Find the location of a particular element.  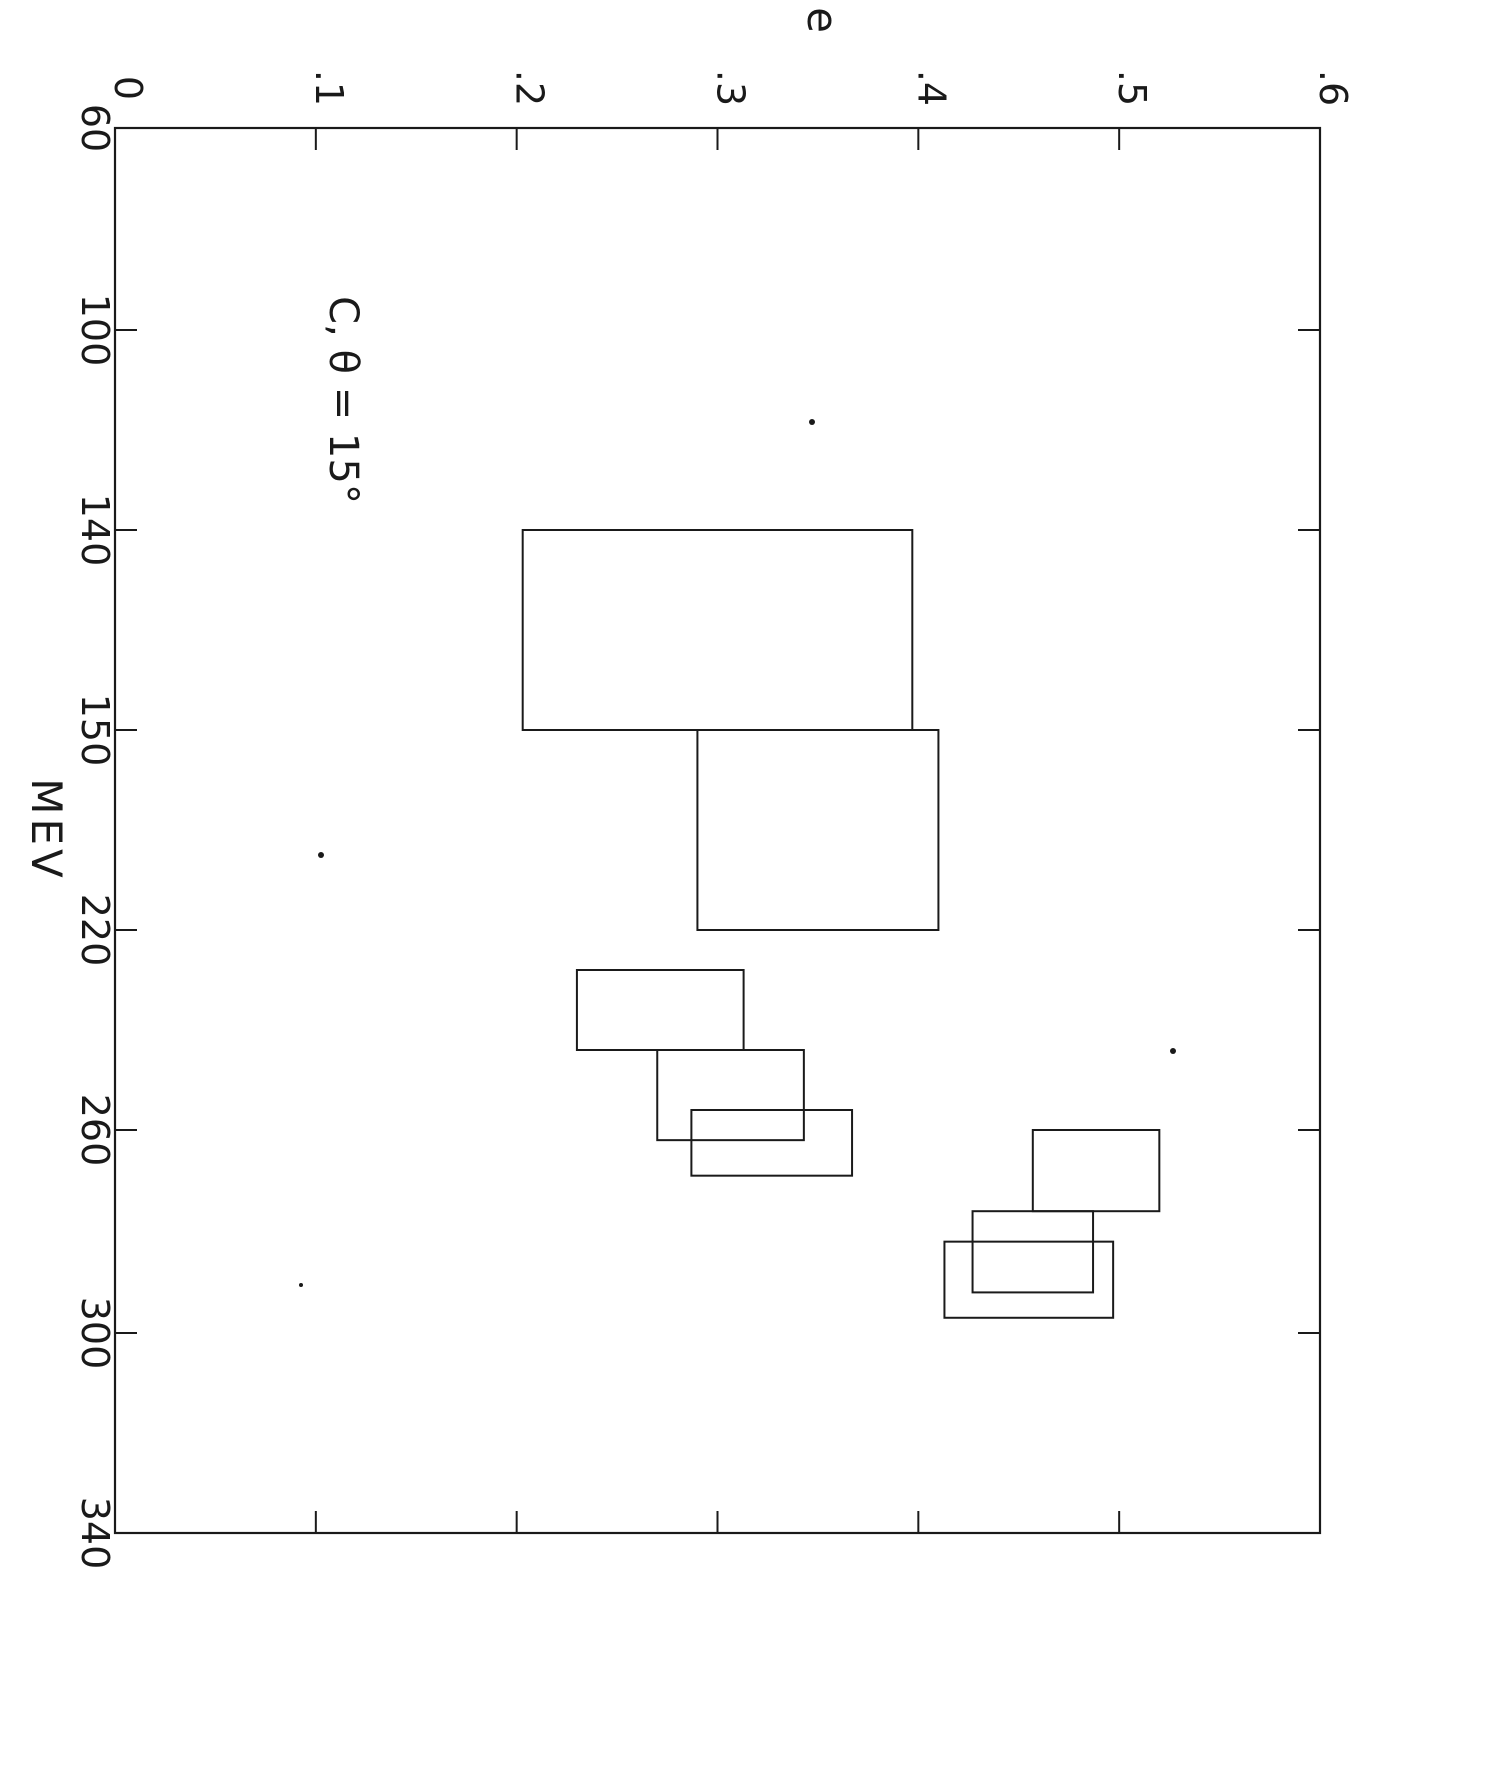

y-tick-label: 100 is located at coordinates (95, 330).